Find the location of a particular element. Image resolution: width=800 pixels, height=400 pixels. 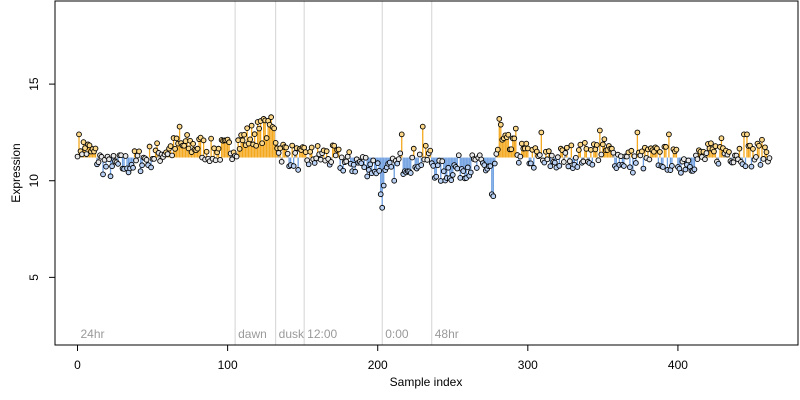

y-axis: 5 10 15 is located at coordinates (41, 179).